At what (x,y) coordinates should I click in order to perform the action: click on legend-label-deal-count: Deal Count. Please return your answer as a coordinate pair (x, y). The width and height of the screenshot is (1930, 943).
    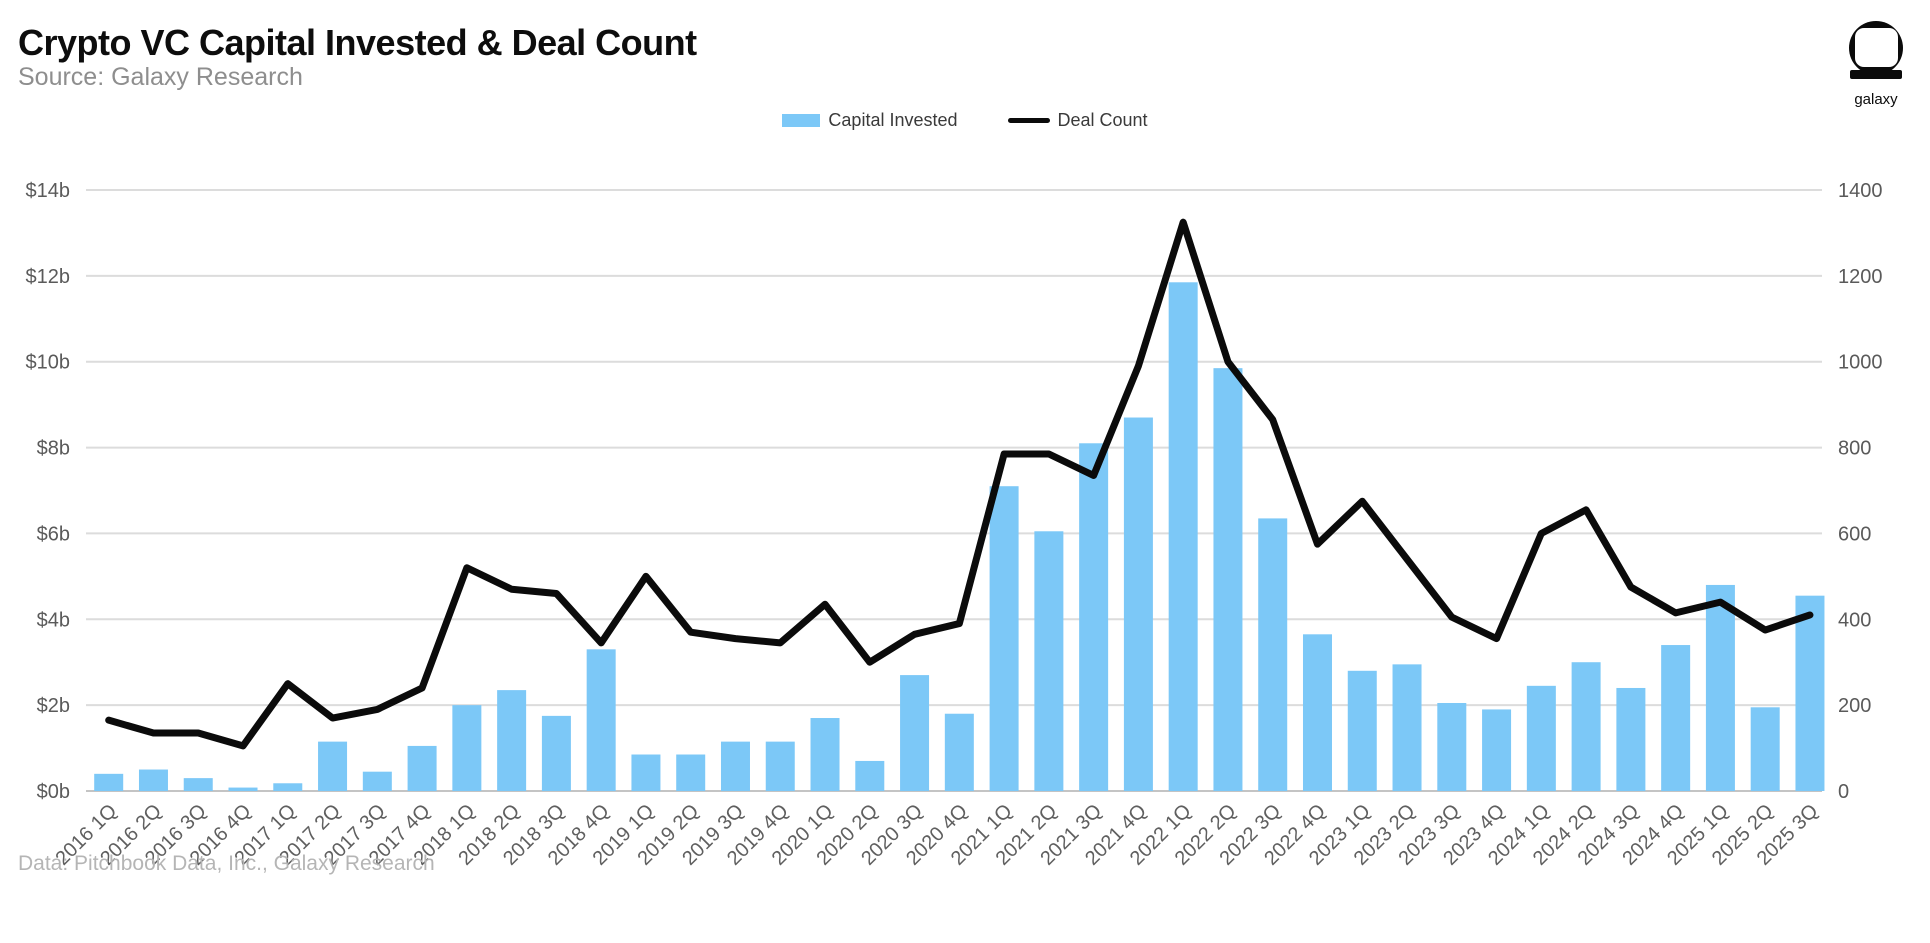
    Looking at the image, I should click on (1102, 120).